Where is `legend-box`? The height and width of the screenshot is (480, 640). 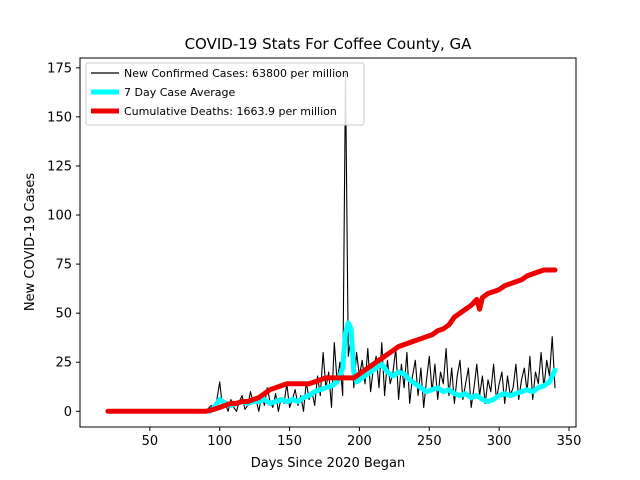 legend-box is located at coordinates (225, 94).